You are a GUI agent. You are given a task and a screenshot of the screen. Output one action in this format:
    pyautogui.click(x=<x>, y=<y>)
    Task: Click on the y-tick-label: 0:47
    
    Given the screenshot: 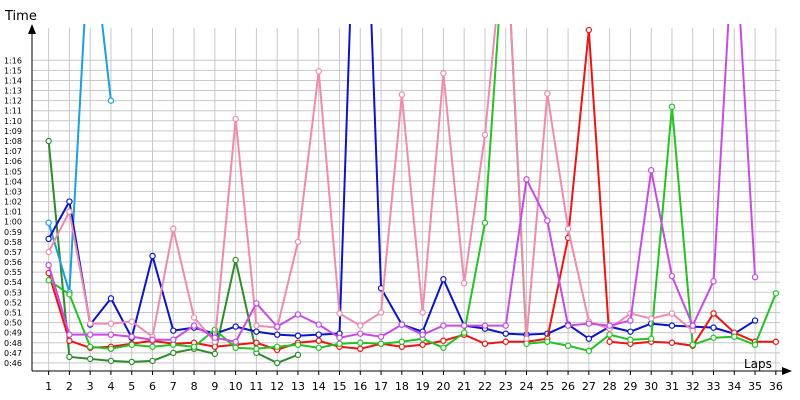 What is the action you would take?
    pyautogui.click(x=13, y=353)
    